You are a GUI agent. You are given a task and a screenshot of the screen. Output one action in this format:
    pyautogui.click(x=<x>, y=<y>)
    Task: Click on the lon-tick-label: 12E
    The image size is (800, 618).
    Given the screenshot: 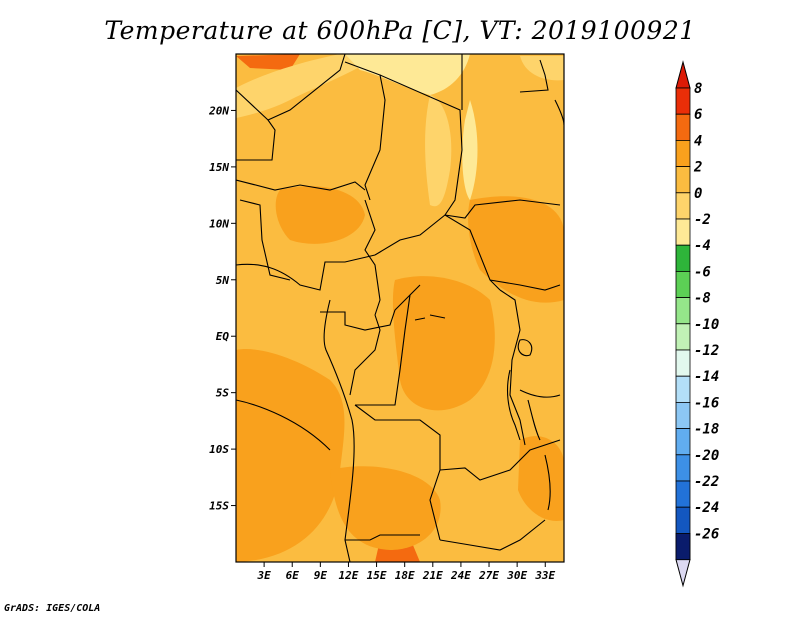 What is the action you would take?
    pyautogui.click(x=349, y=575)
    